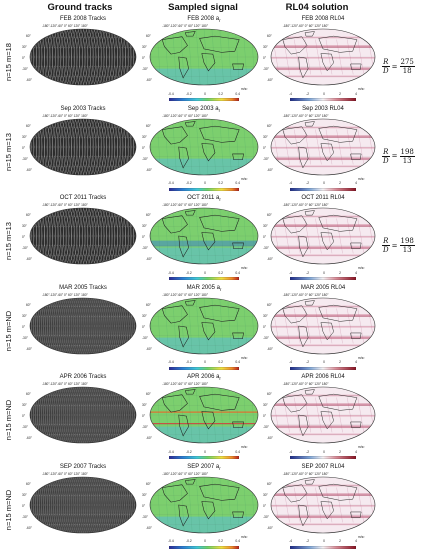  Describe the element at coordinates (9, 62) in the screenshot. I see `row-label: n=15 m=18` at that location.